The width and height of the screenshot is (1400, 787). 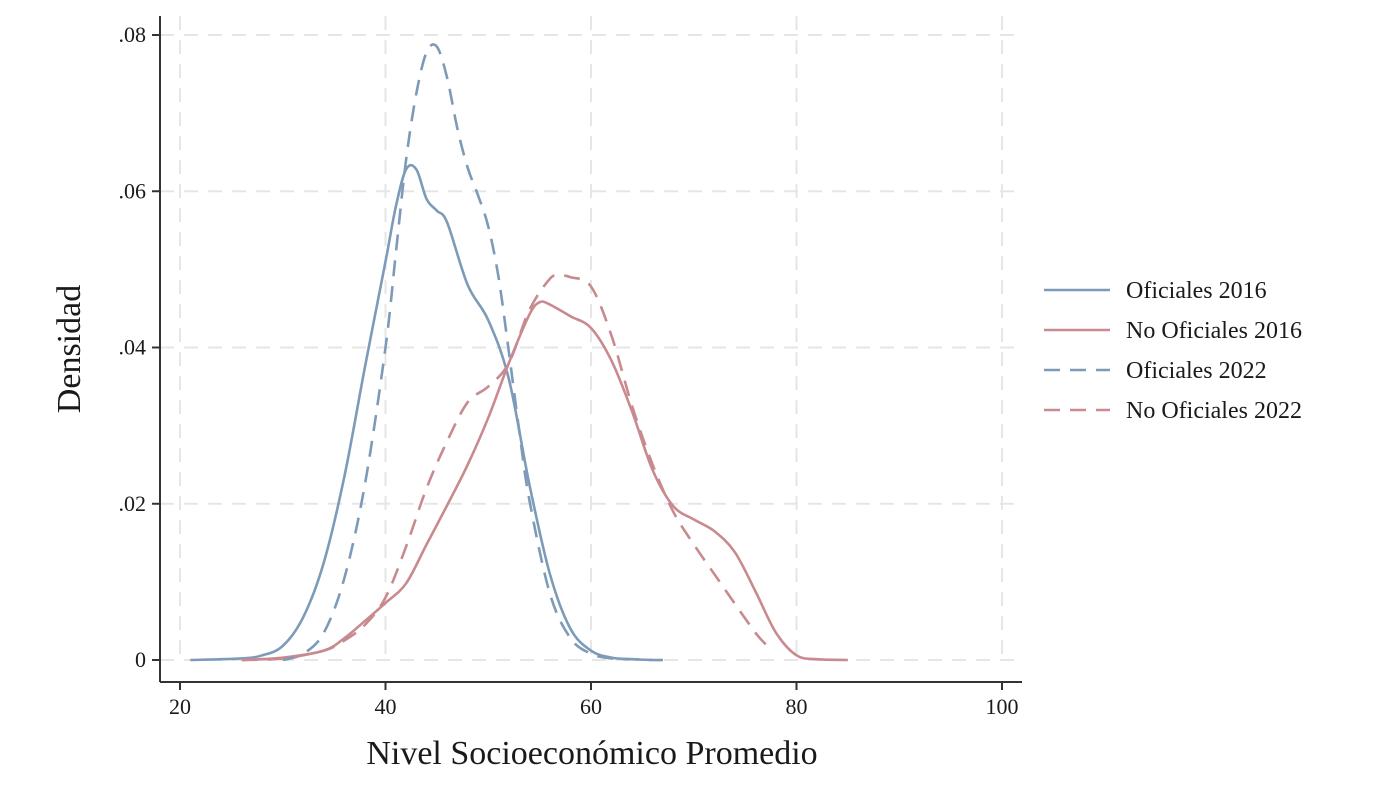 I want to click on y-axis-title: Densidad, so click(x=69, y=349).